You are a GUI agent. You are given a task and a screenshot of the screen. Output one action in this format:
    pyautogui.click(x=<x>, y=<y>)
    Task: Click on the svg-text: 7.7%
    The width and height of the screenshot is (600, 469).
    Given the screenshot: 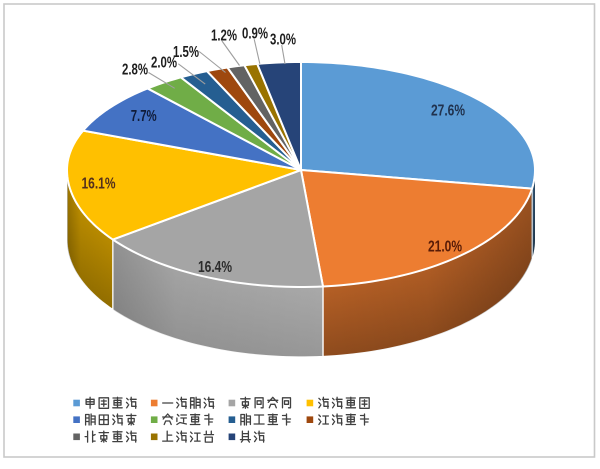 What is the action you would take?
    pyautogui.click(x=144, y=116)
    